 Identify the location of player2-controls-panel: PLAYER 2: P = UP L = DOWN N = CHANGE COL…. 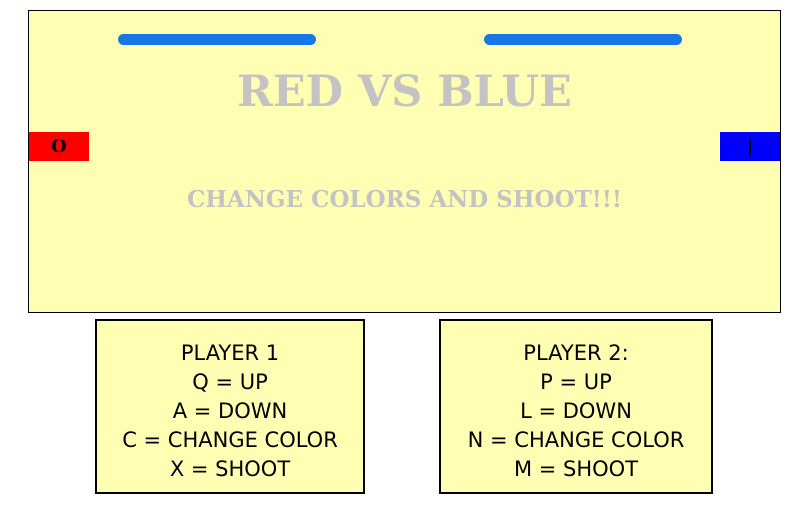
(576, 406).